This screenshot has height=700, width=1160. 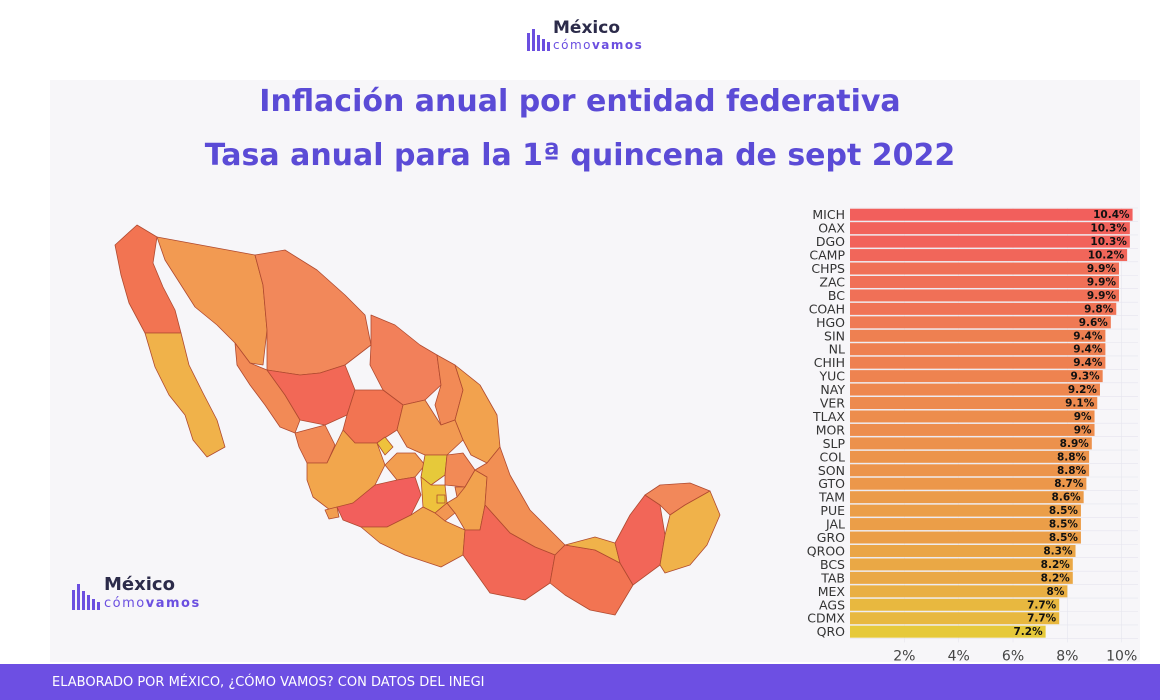 I want to click on bar-ver, so click(x=974, y=403).